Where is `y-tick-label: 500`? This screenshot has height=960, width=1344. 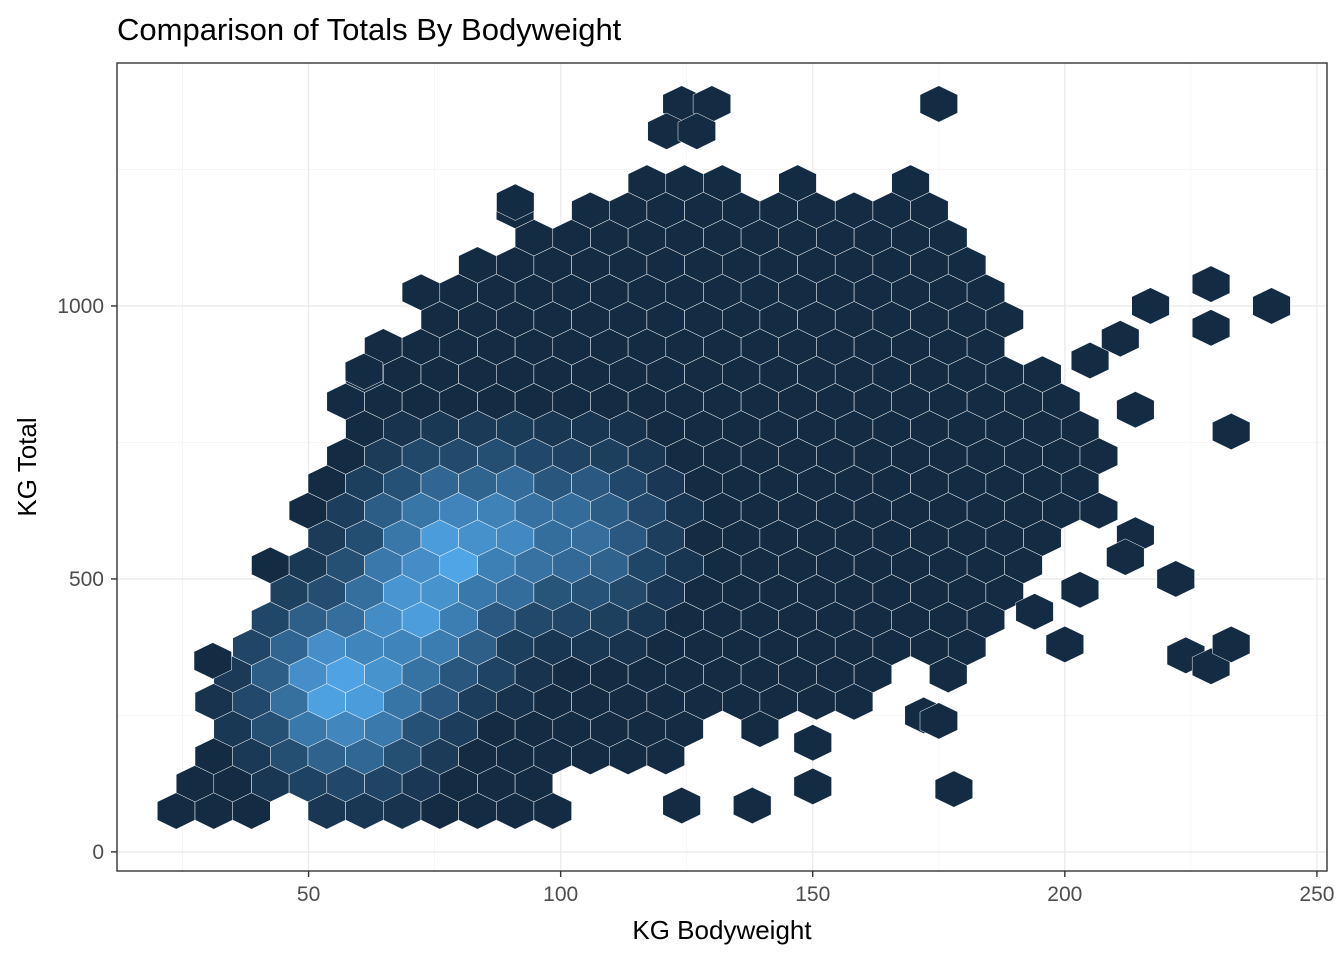
y-tick-label: 500 is located at coordinates (86, 579).